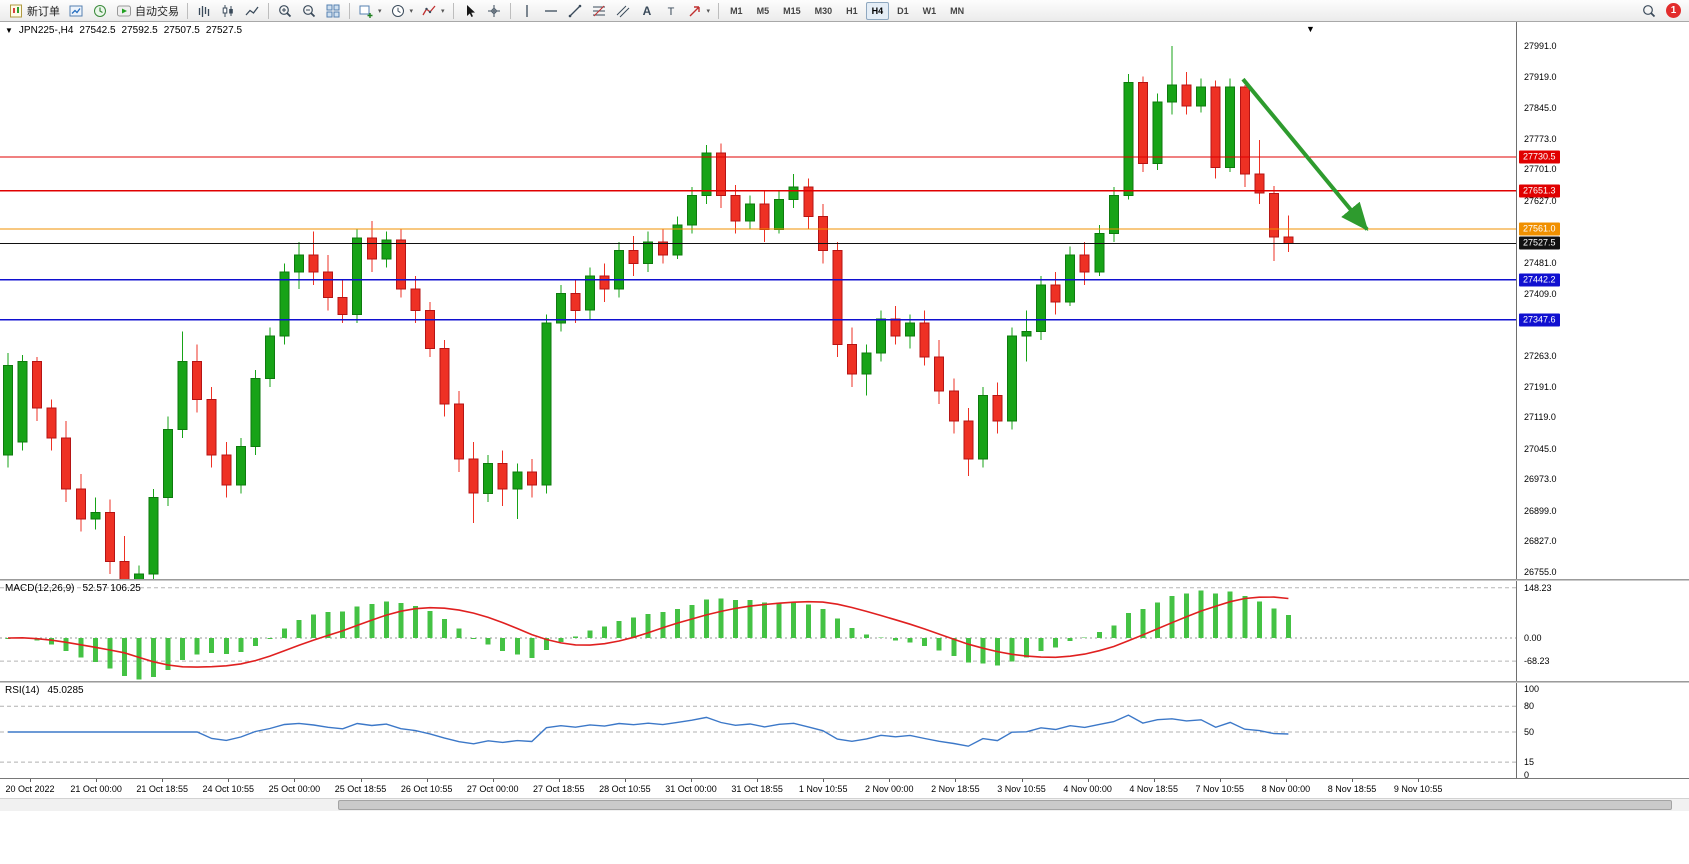 The height and width of the screenshot is (864, 1689). Describe the element at coordinates (1527, 775) in the screenshot. I see `rsi-tick: 0` at that location.